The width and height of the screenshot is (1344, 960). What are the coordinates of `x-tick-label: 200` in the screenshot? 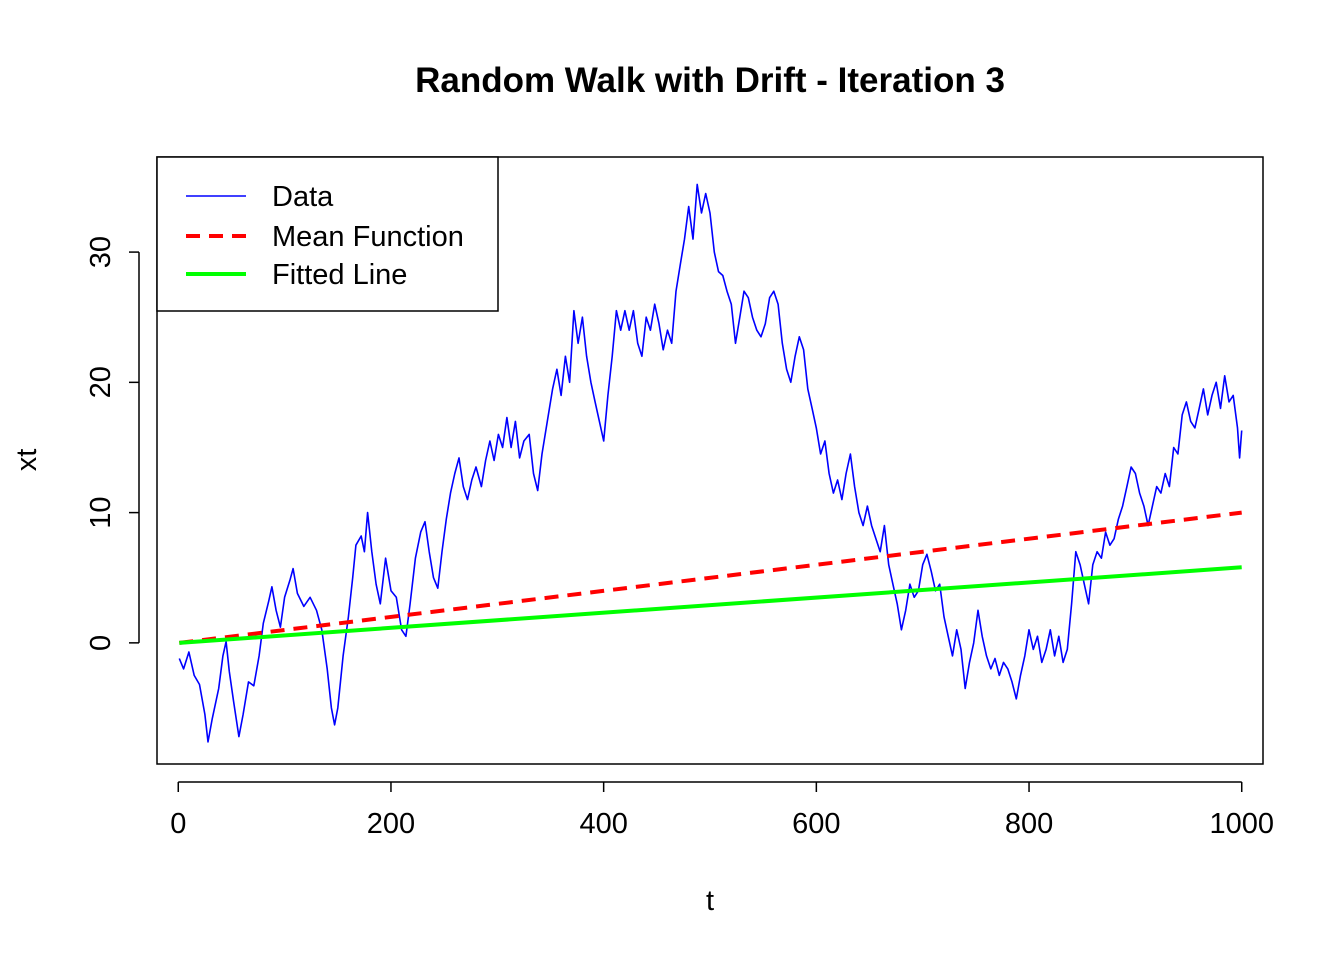 It's located at (391, 824).